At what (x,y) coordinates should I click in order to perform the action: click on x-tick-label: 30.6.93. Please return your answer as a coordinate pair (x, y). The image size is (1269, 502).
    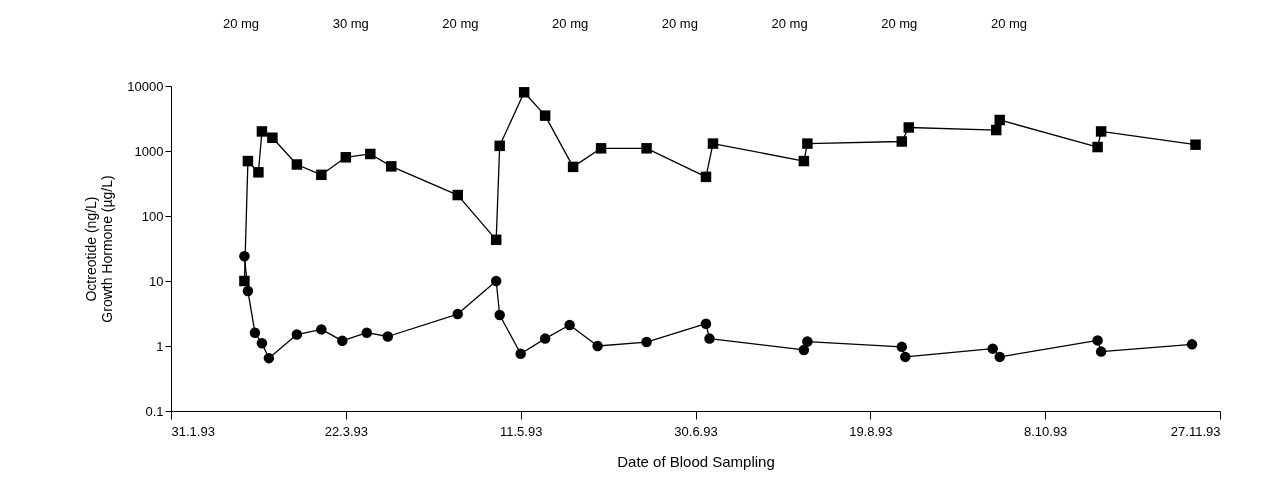
    Looking at the image, I should click on (696, 431).